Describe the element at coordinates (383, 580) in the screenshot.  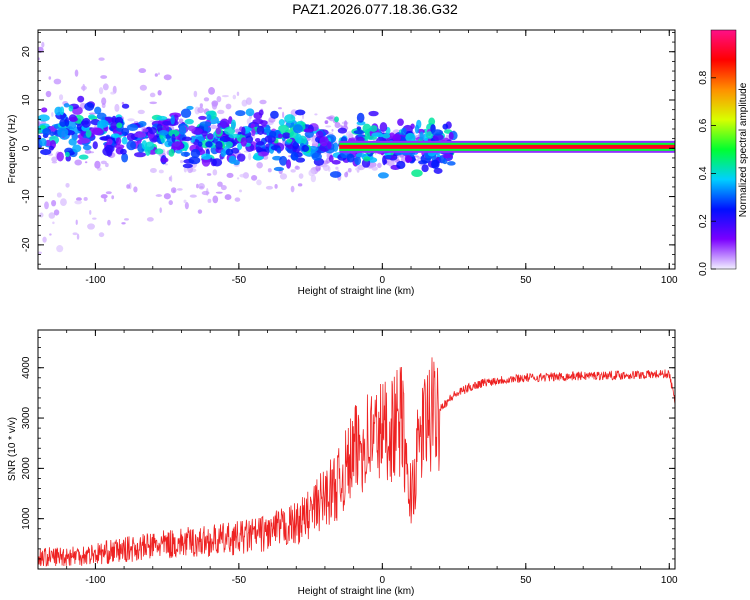
I see `x-tick-label: 0` at that location.